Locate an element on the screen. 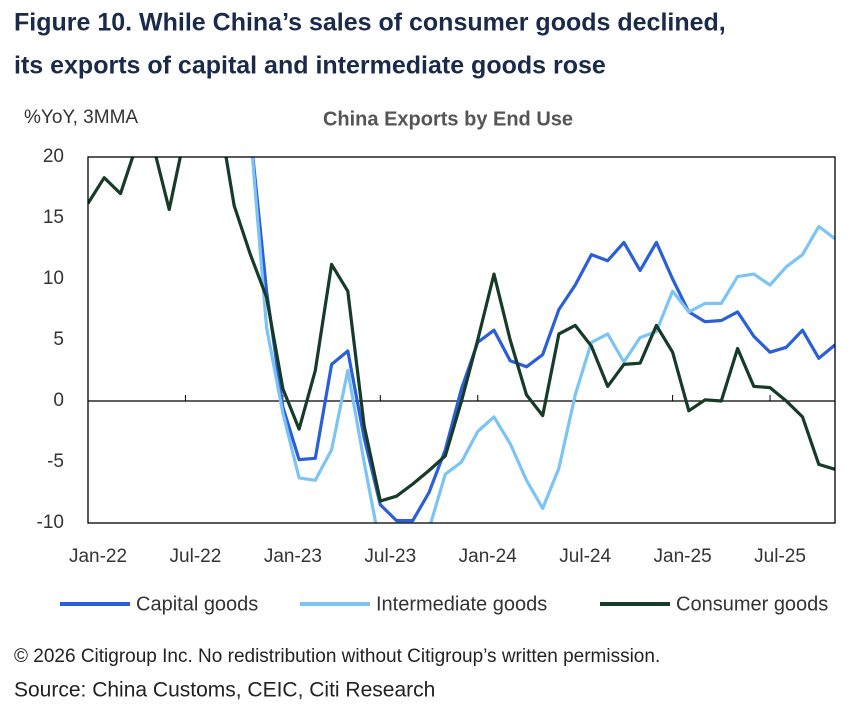  x-tick-label: Jan-25 is located at coordinates (683, 556).